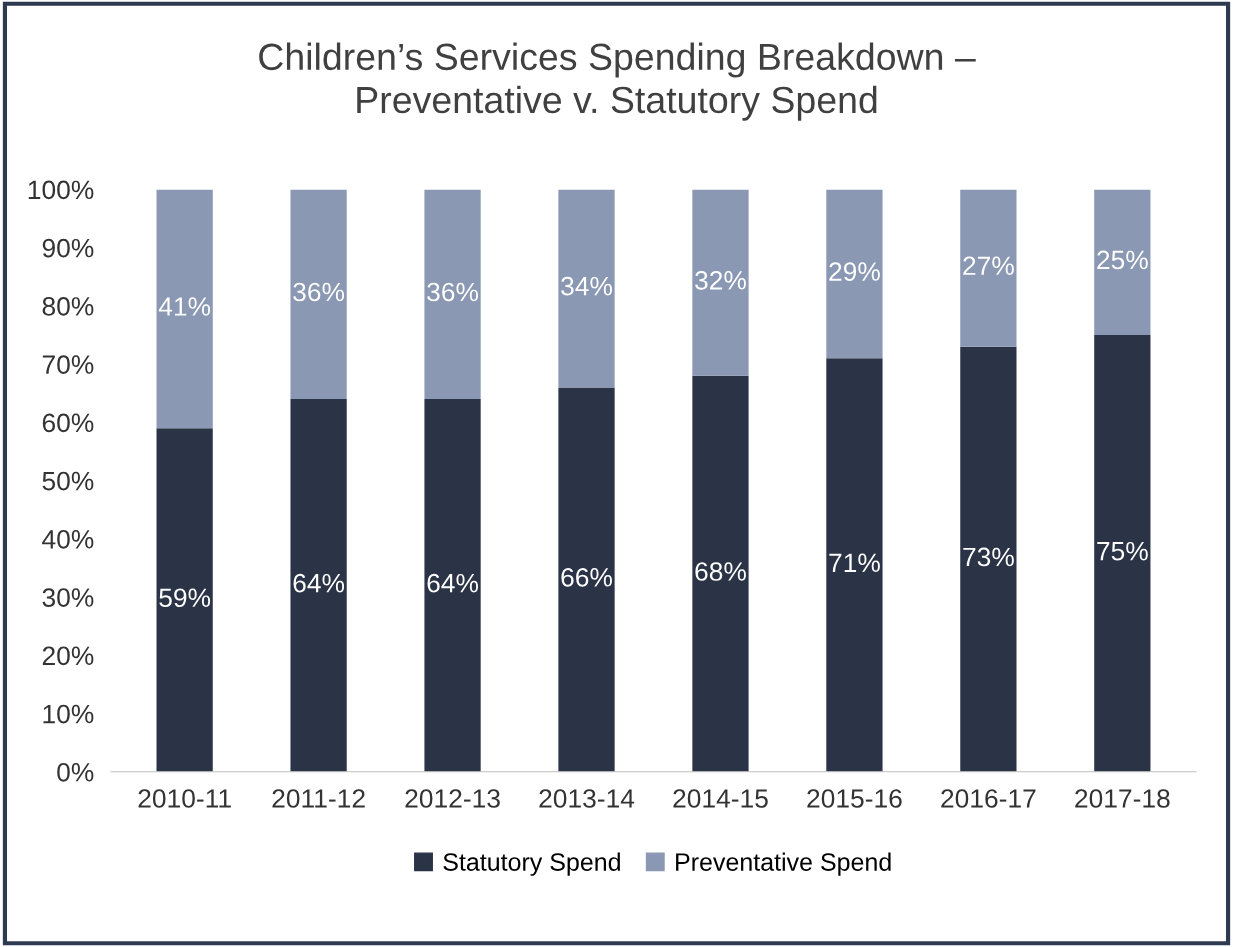 The width and height of the screenshot is (1233, 947). I want to click on y-tick-label: 60%, so click(68, 423).